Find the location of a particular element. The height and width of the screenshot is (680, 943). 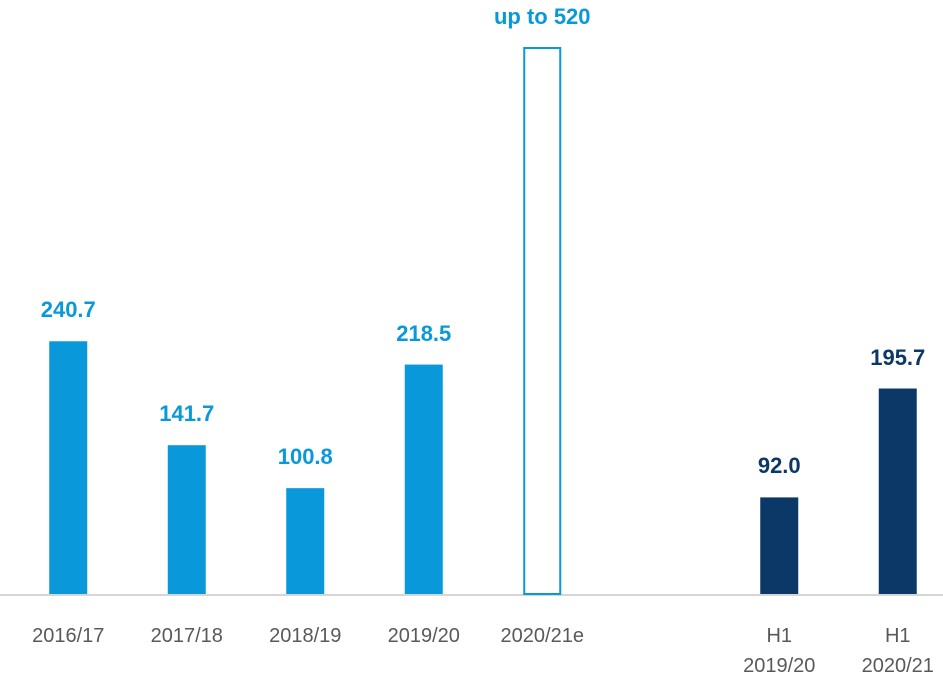

x-tick-label: 2019/20 is located at coordinates (423, 636).